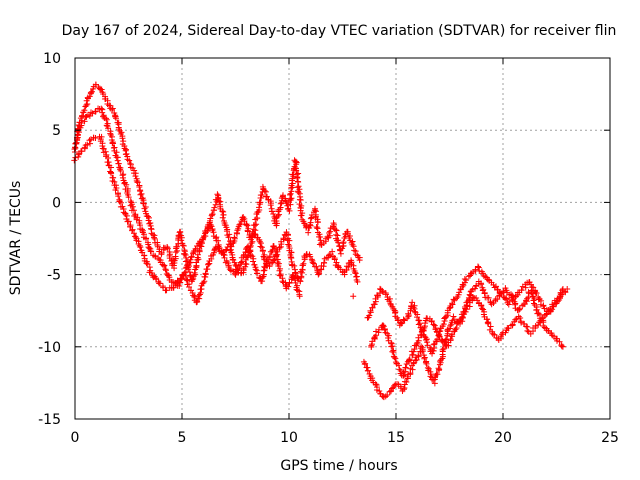 This screenshot has height=480, width=640. Describe the element at coordinates (289, 438) in the screenshot. I see `x-tick-label: 10` at that location.